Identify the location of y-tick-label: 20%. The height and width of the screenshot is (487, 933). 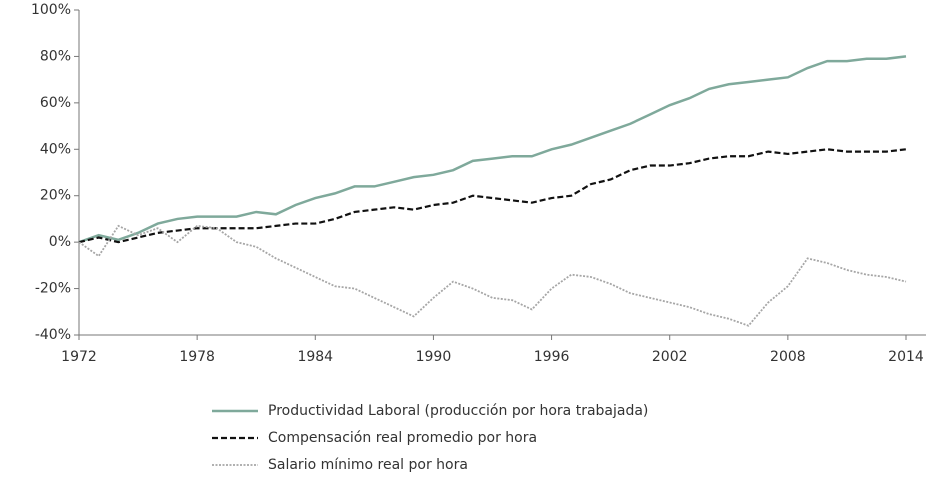
(55, 196).